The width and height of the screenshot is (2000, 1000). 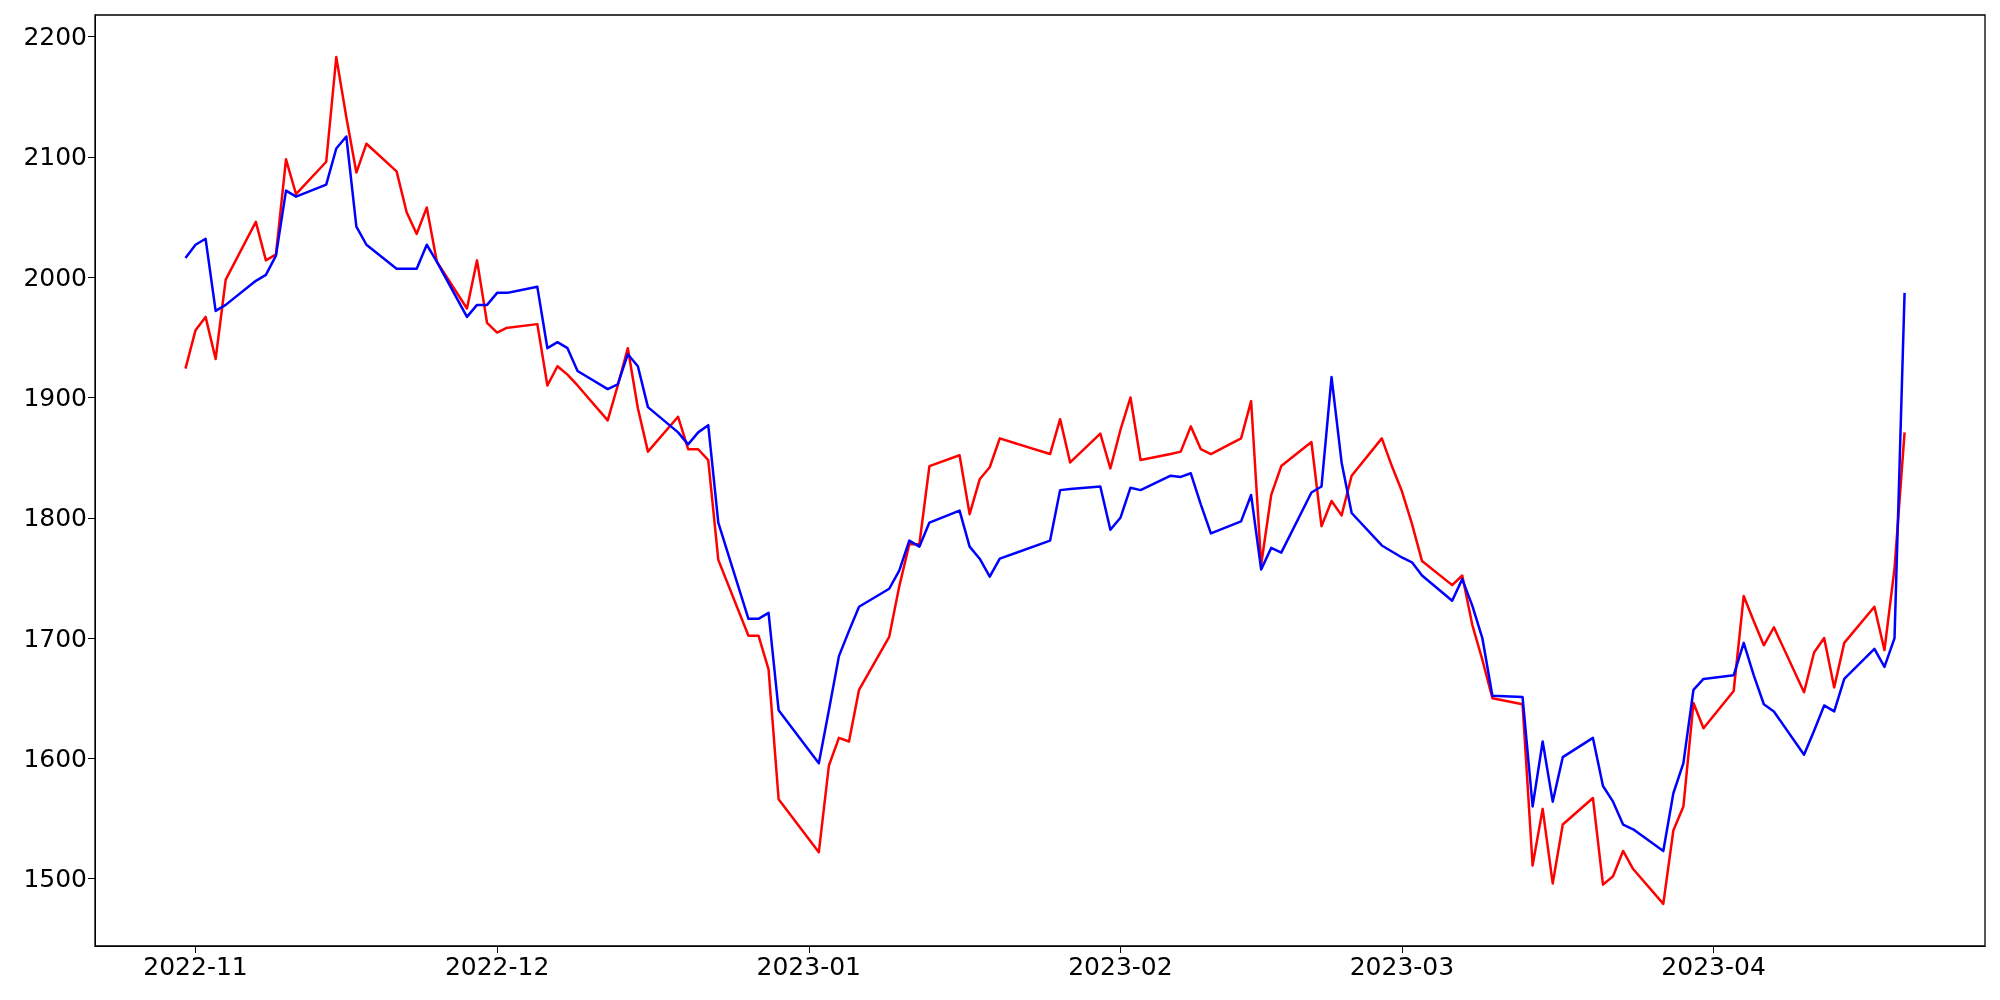 I want to click on x-tick-label: 2023-04, so click(x=1713, y=966).